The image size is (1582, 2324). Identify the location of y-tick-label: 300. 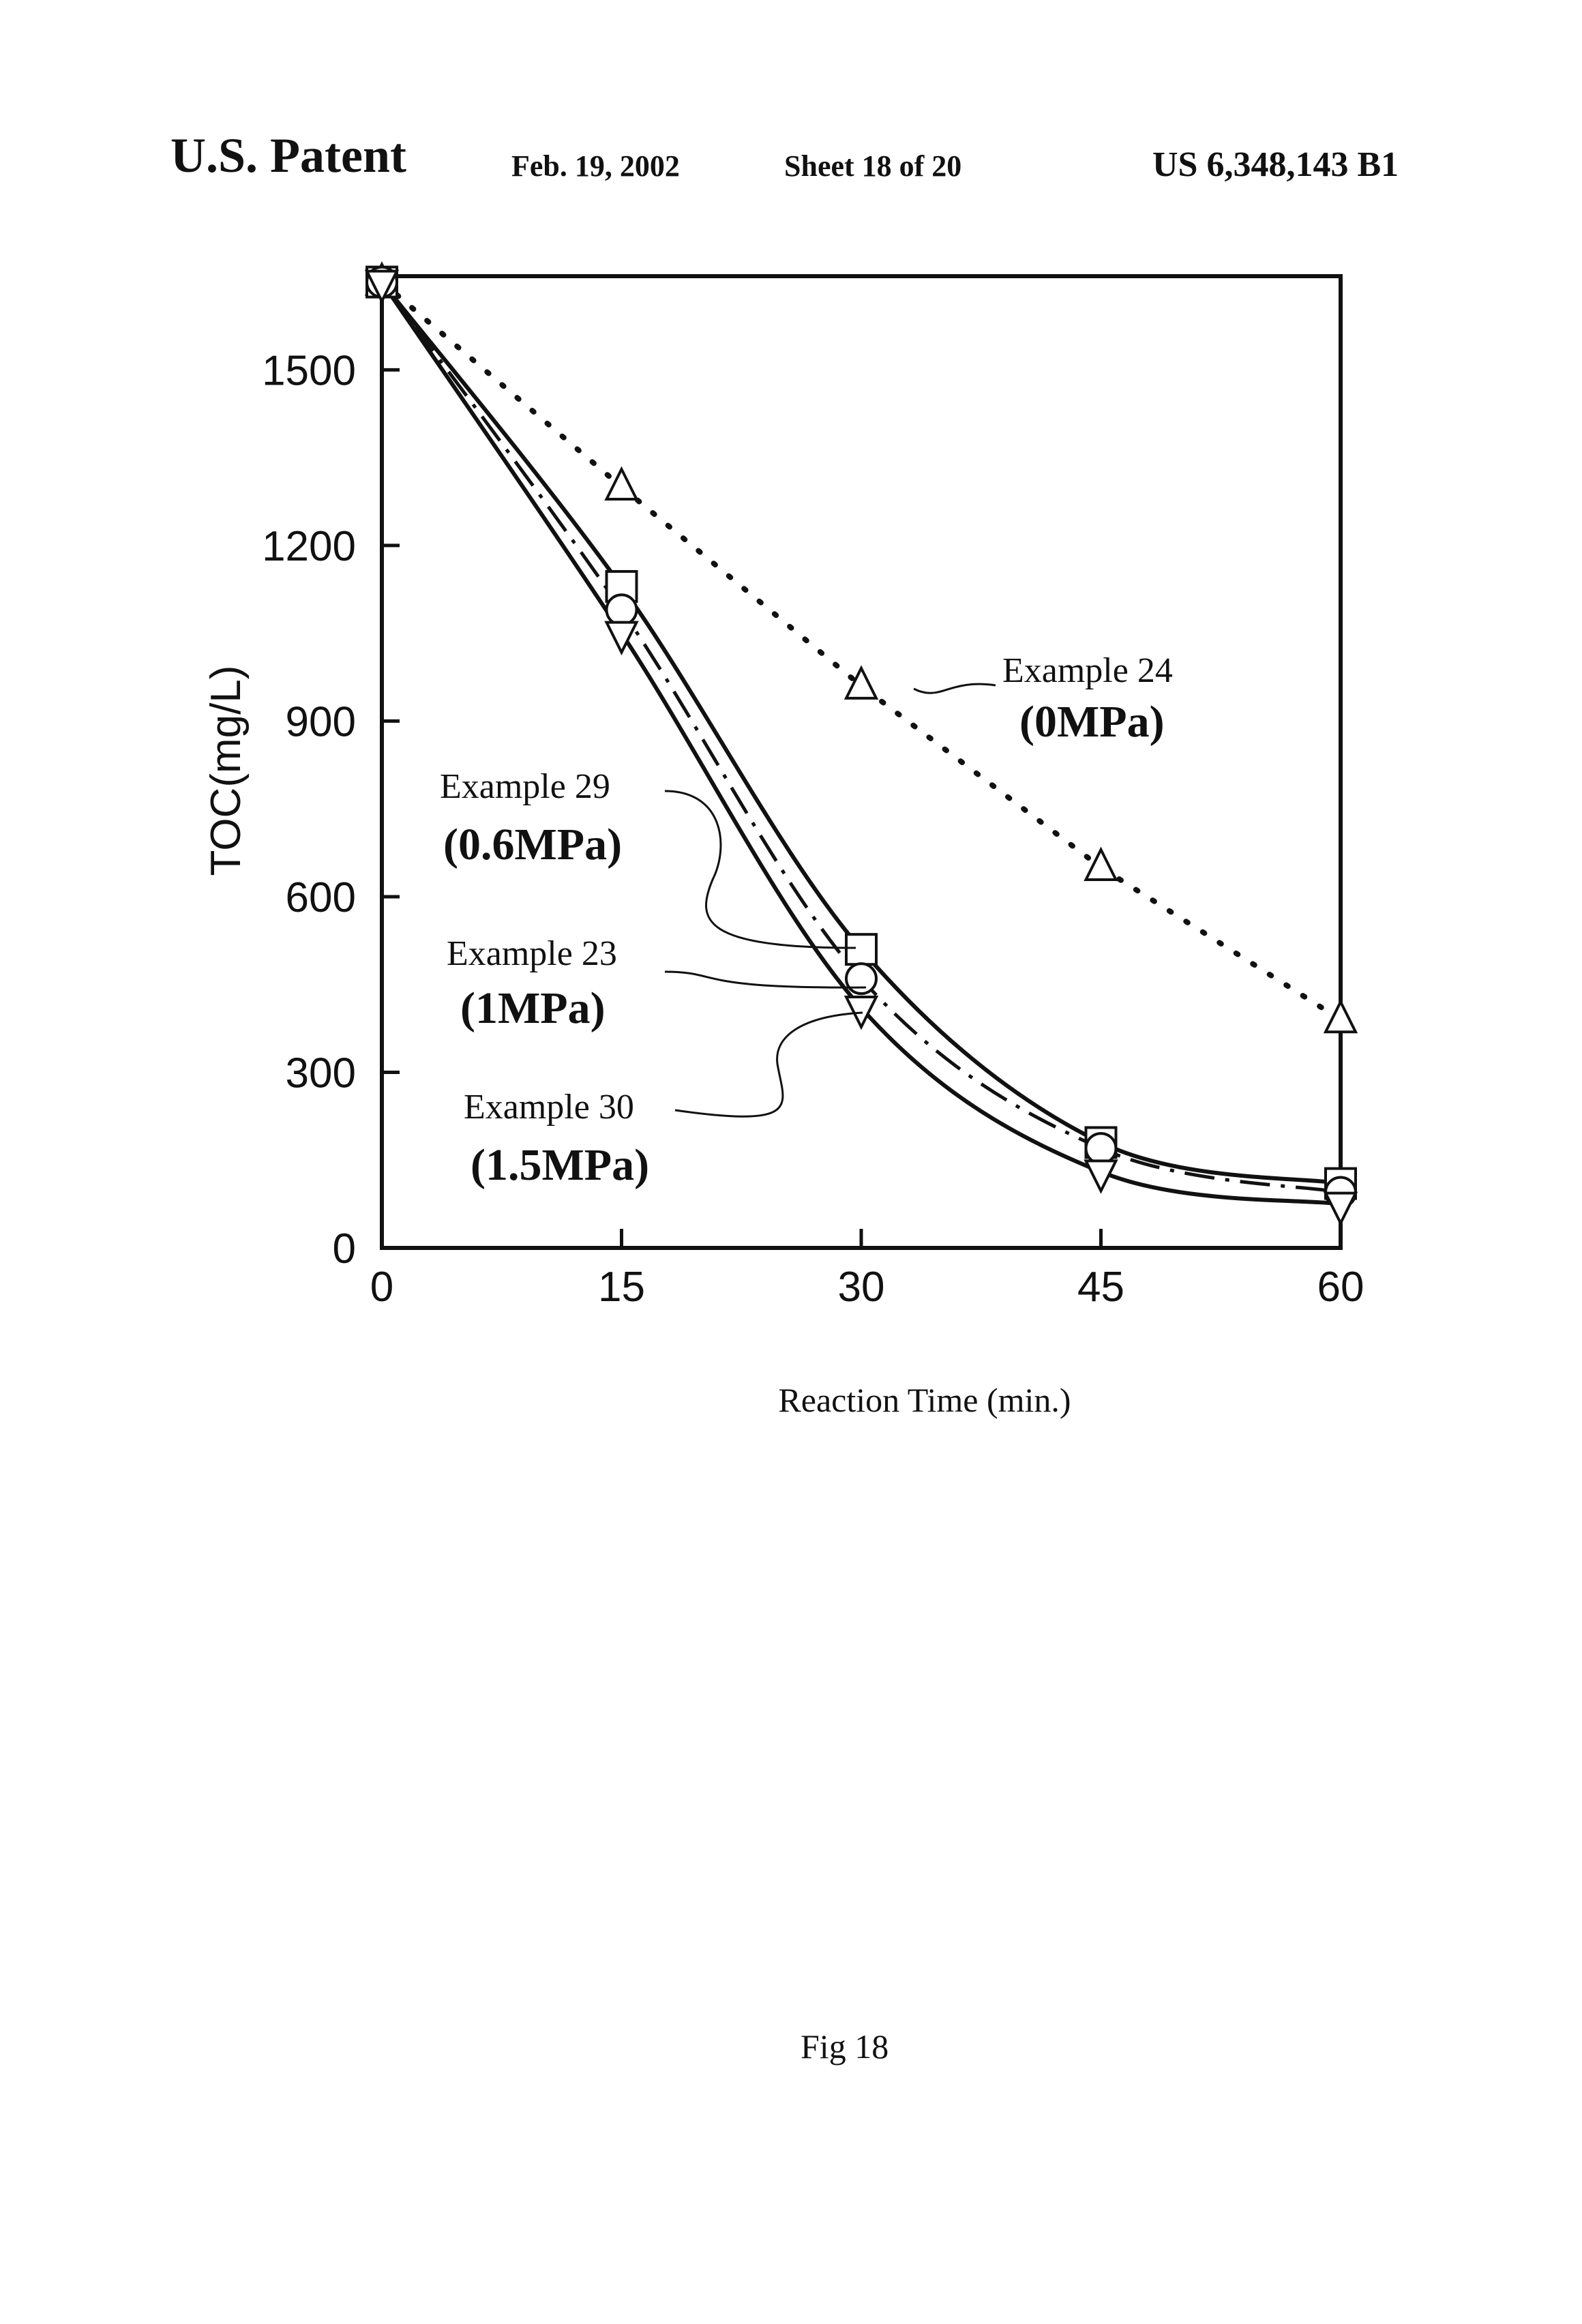
(321, 1073).